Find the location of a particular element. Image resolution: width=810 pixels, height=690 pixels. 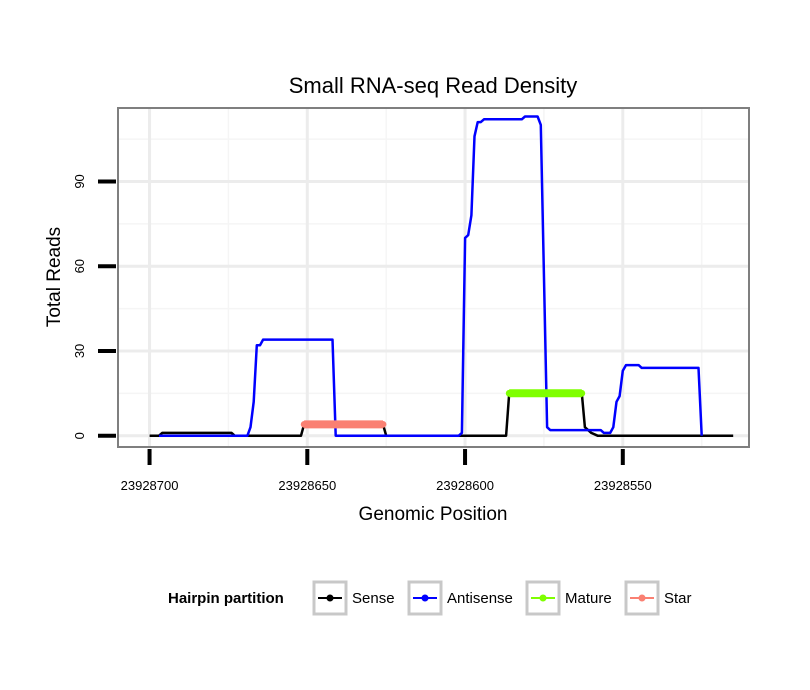

x-tick-label: 23928550 is located at coordinates (623, 485).